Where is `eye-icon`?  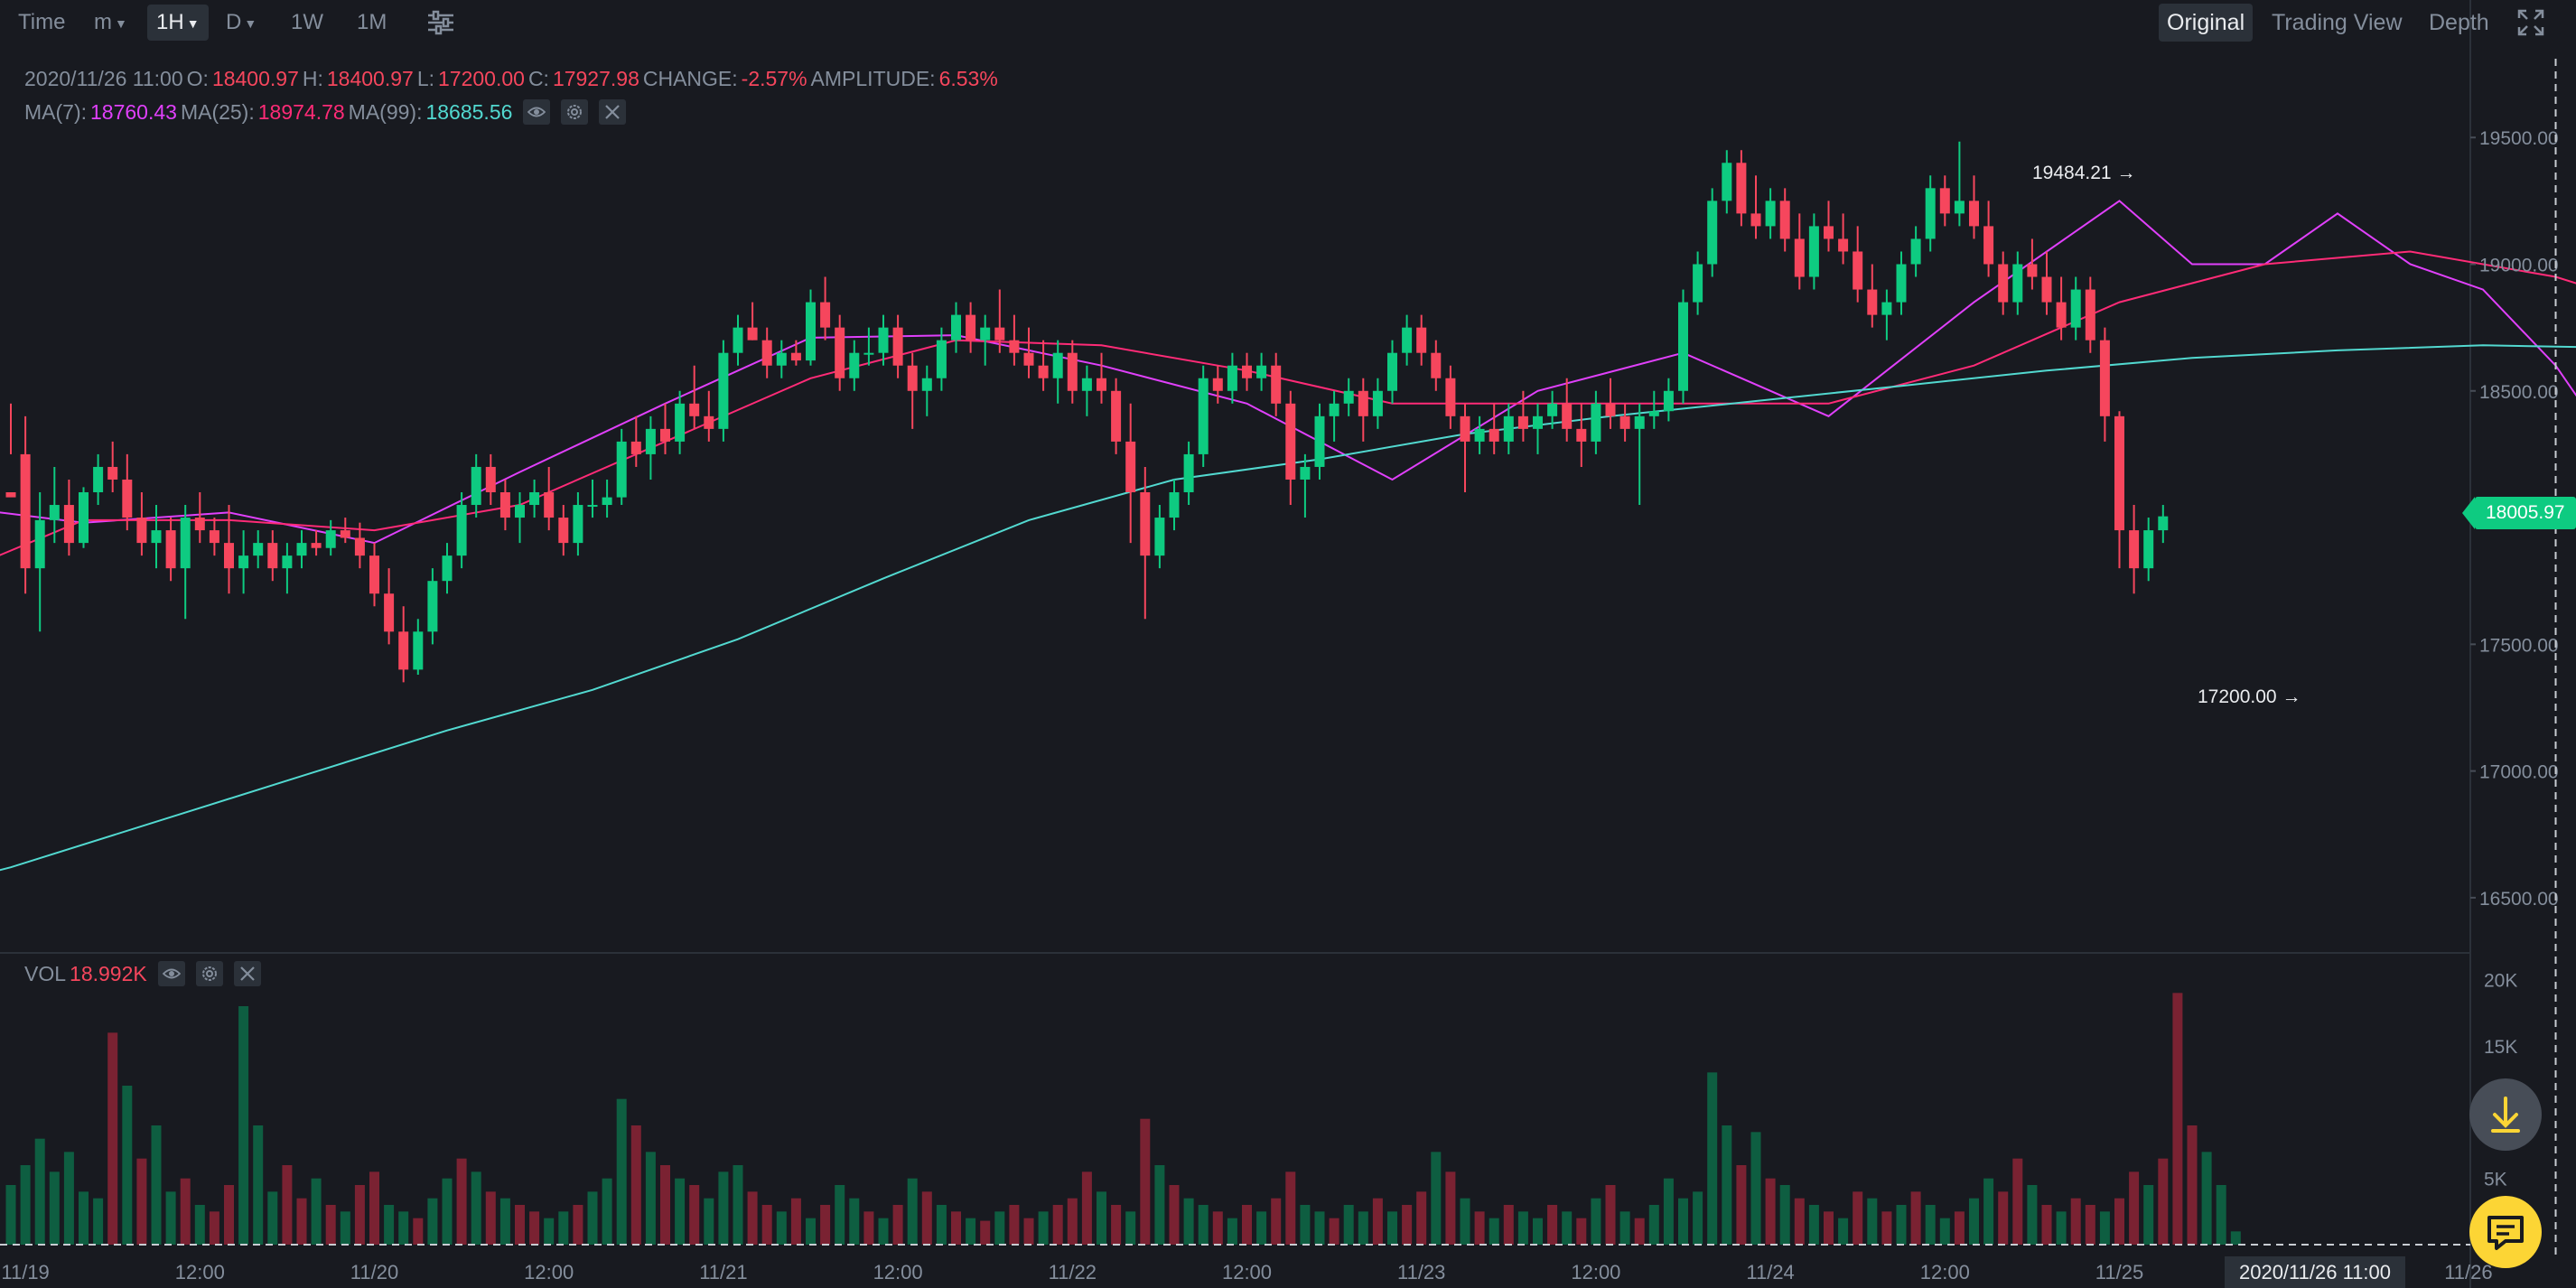
eye-icon is located at coordinates (536, 112).